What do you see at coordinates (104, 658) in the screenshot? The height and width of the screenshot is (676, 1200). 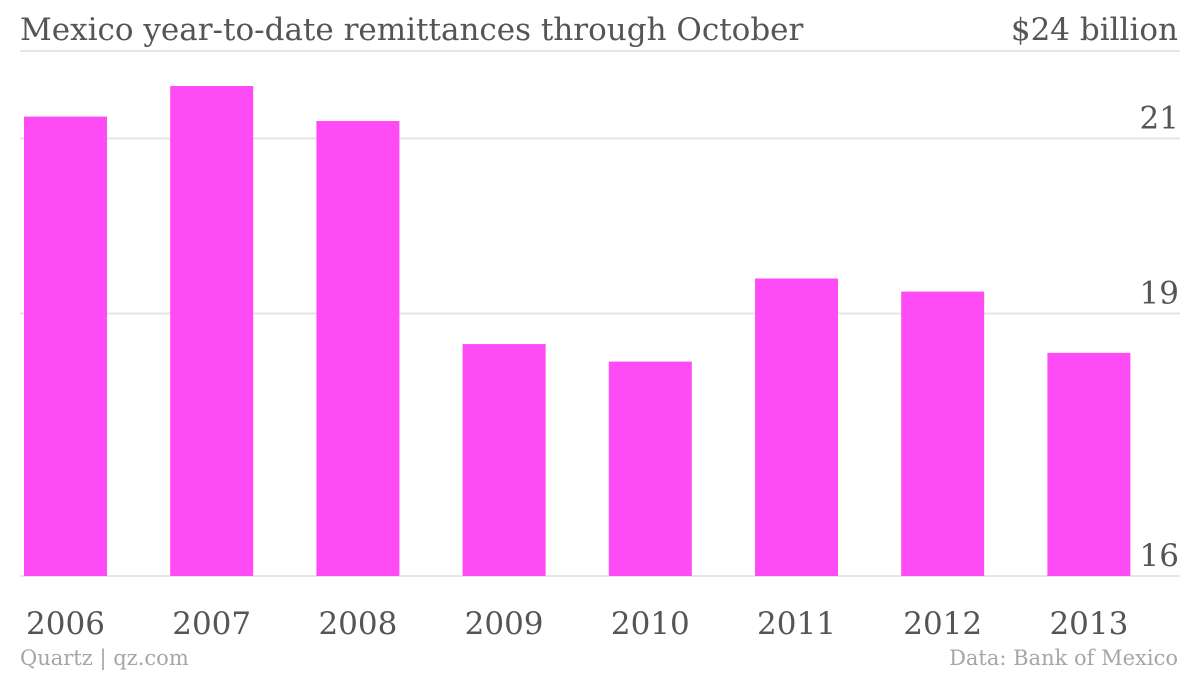 I see `footer-credit: Quartz | qz.com` at bounding box center [104, 658].